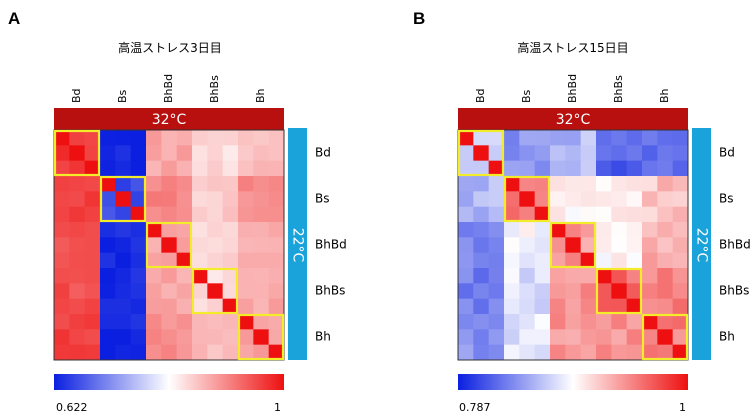 This screenshot has width=750, height=419. What do you see at coordinates (169, 382) in the screenshot?
I see `color-scale-bar` at bounding box center [169, 382].